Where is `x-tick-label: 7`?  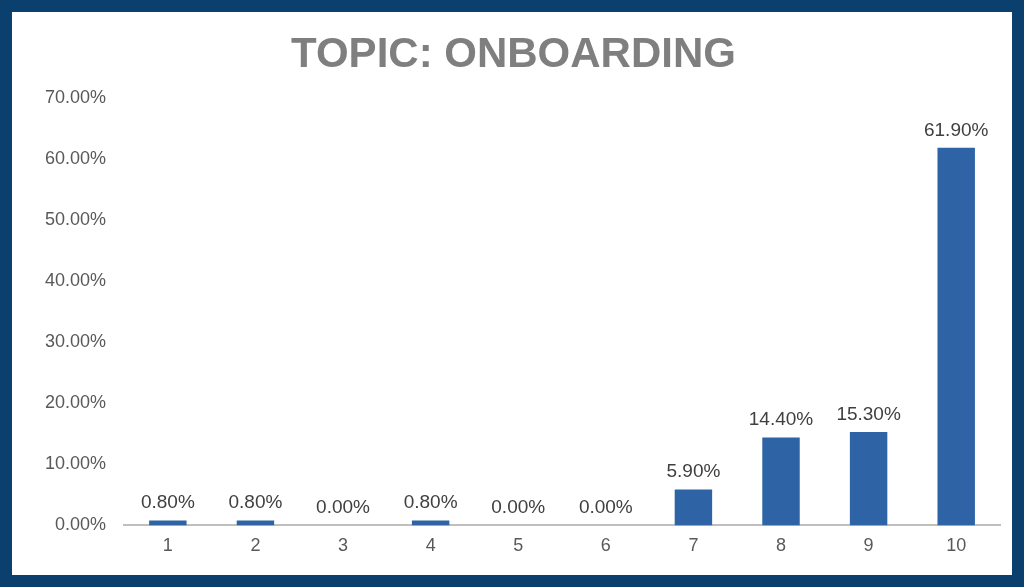
x-tick-label: 7 is located at coordinates (693, 545).